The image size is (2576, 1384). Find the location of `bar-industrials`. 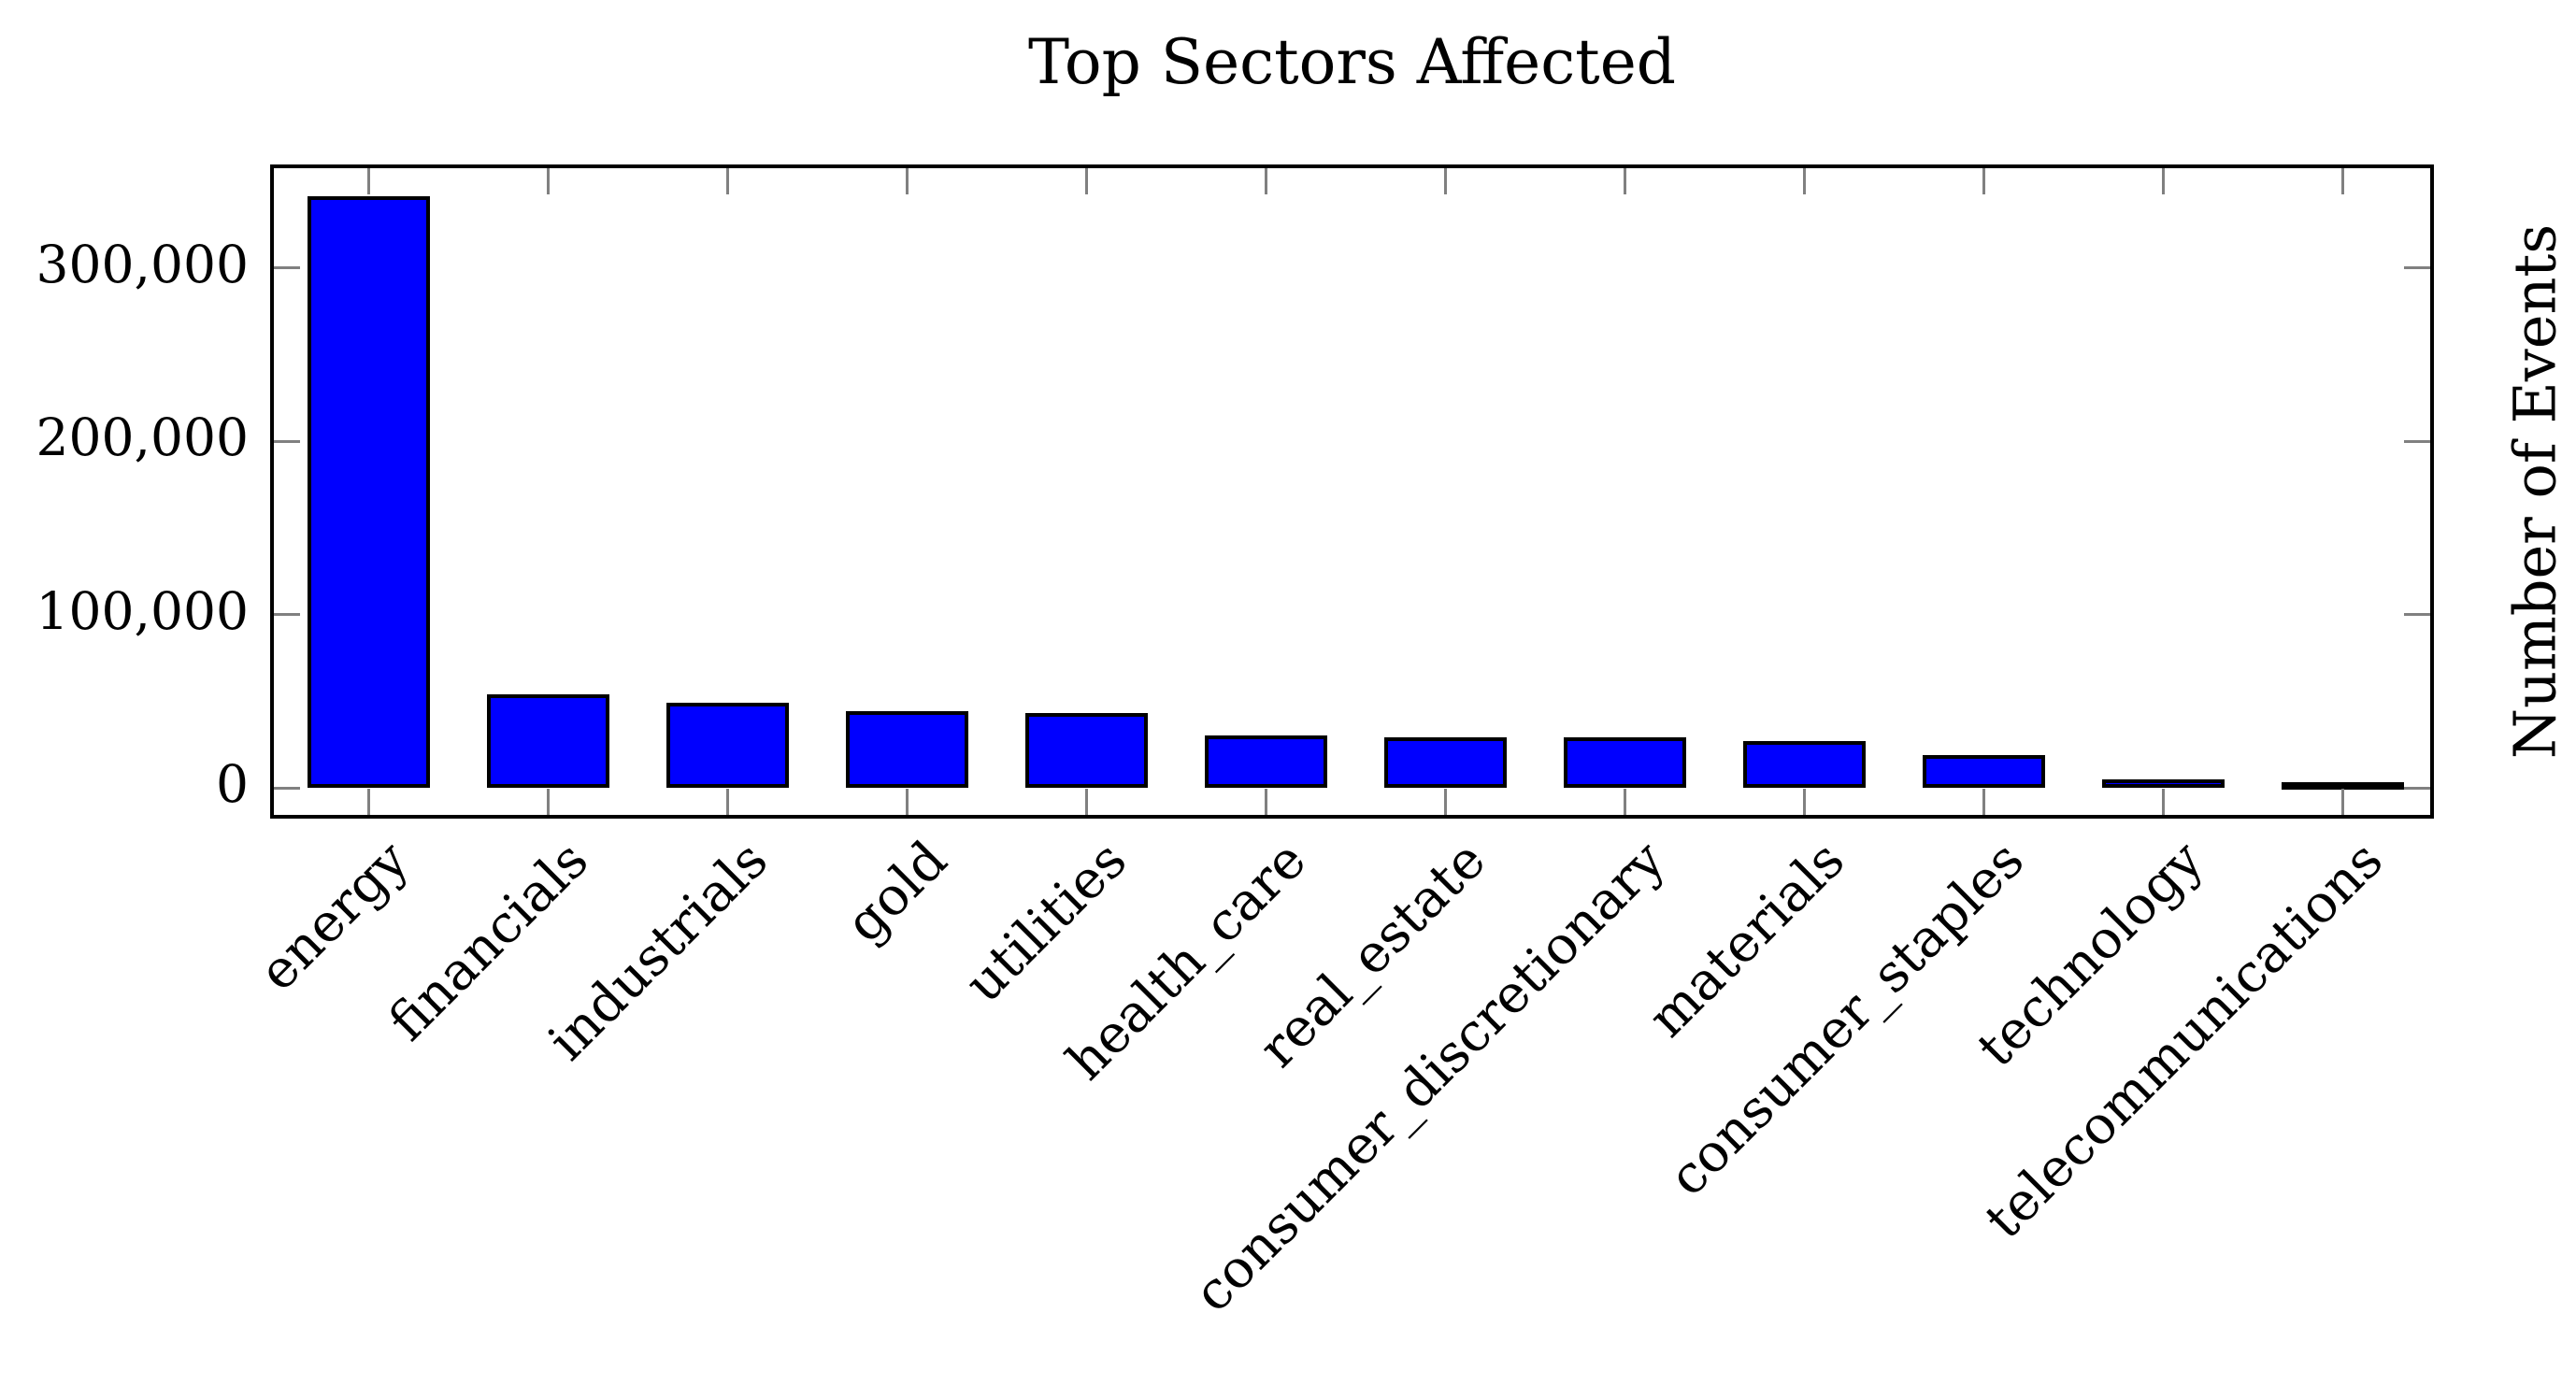

bar-industrials is located at coordinates (727, 745).